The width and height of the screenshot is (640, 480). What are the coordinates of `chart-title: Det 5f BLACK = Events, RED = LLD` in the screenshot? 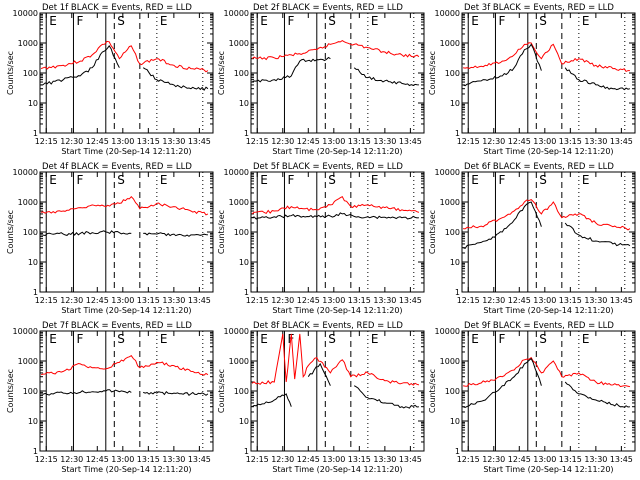 It's located at (328, 167).